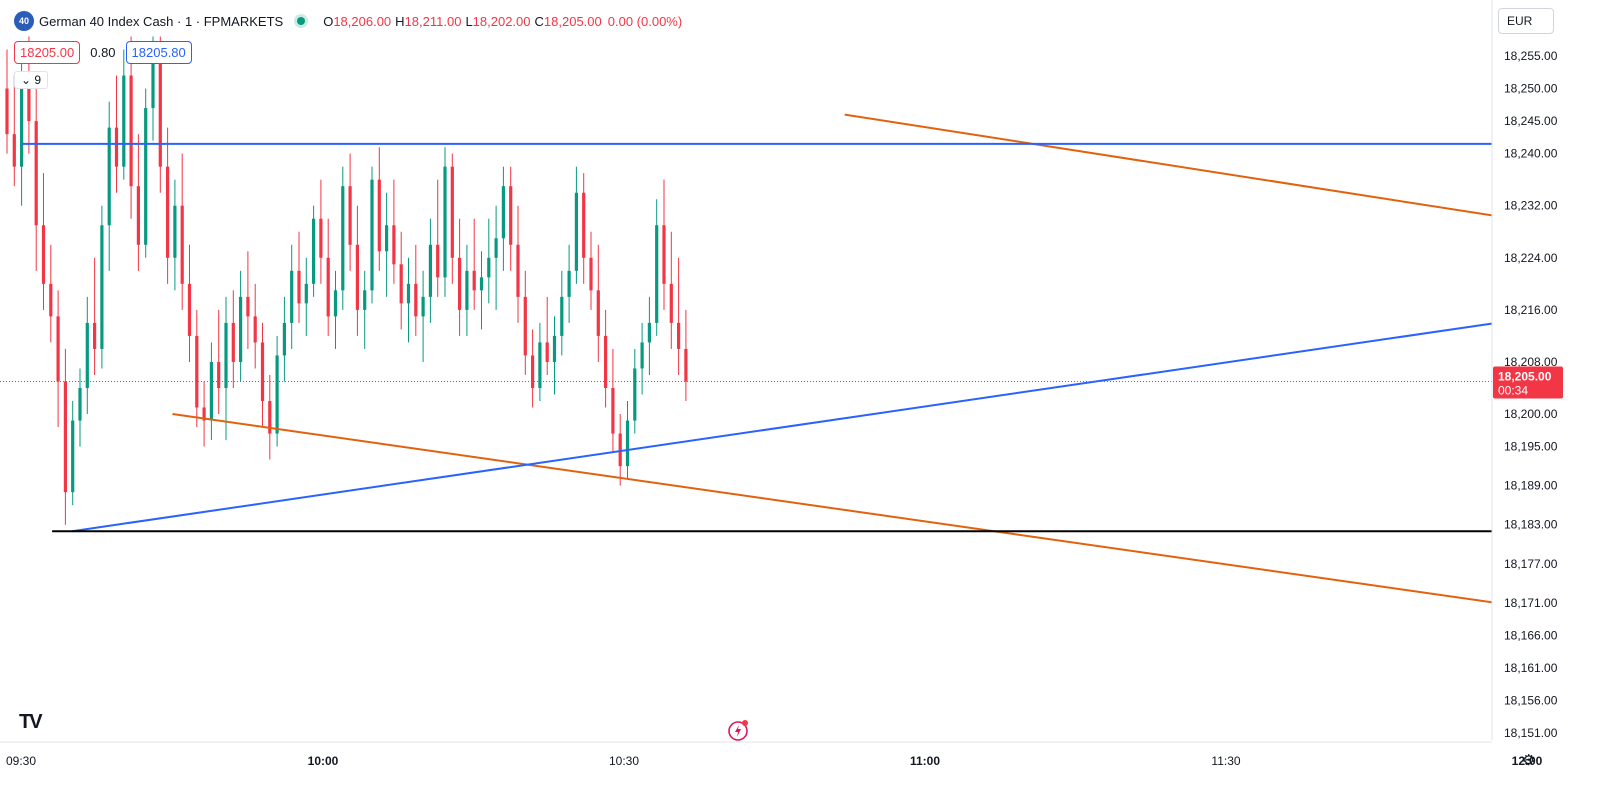 This screenshot has width=1600, height=795. Describe the element at coordinates (746, 768) in the screenshot. I see `time-axis-bg` at that location.